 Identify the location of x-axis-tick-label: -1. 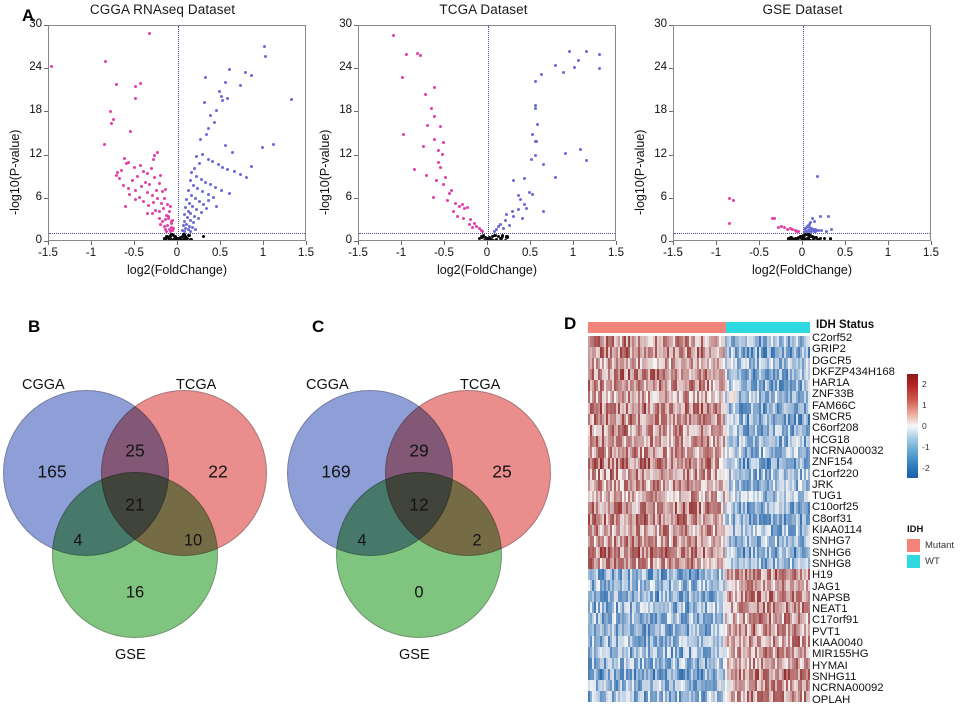
(401, 253).